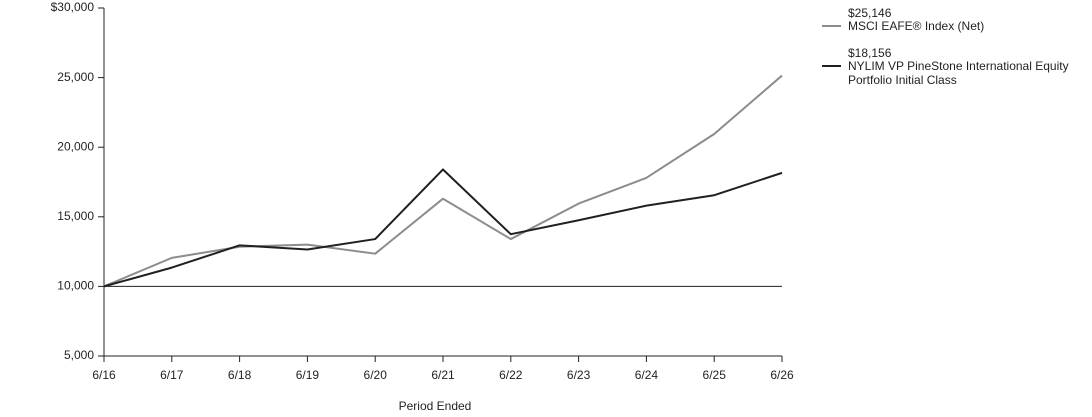  What do you see at coordinates (73, 7) in the screenshot?
I see `y-tick-label: $30,000` at bounding box center [73, 7].